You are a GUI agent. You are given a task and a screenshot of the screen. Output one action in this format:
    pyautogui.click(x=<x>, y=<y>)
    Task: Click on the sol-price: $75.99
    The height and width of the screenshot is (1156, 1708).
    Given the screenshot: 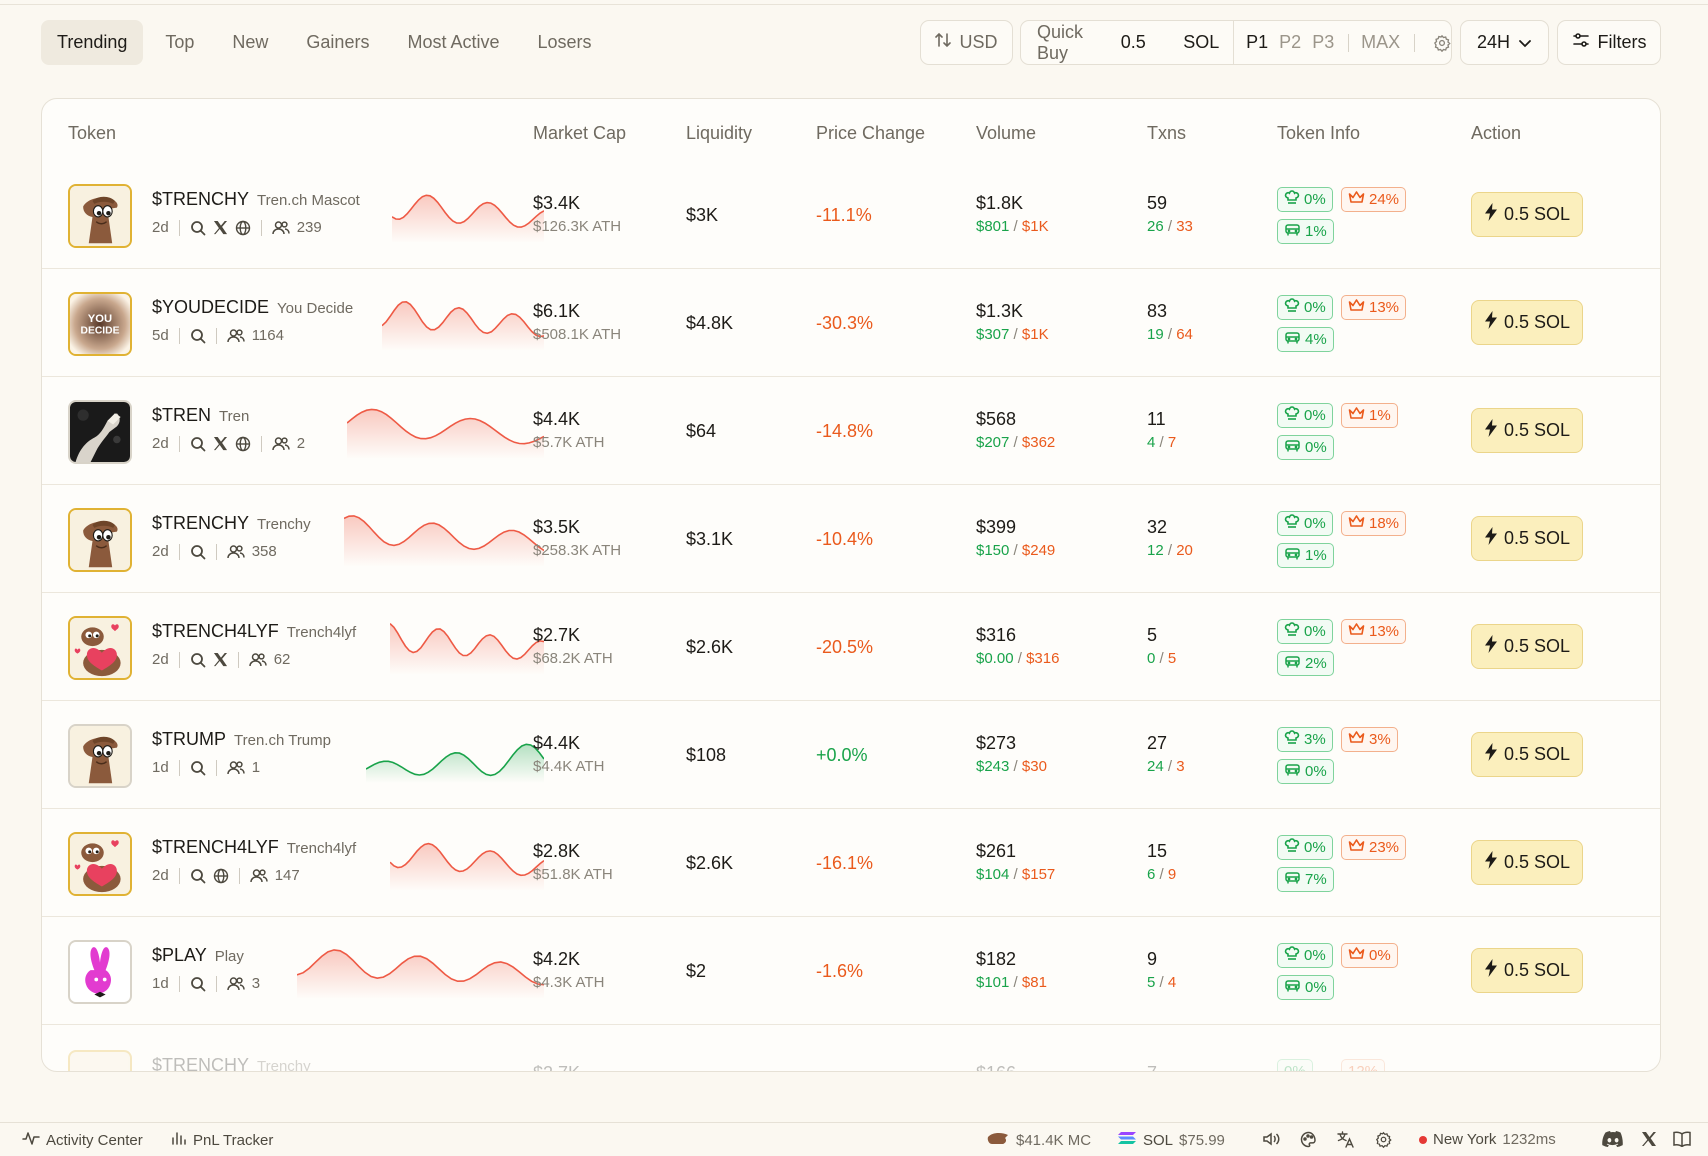 What is the action you would take?
    pyautogui.click(x=1202, y=1140)
    